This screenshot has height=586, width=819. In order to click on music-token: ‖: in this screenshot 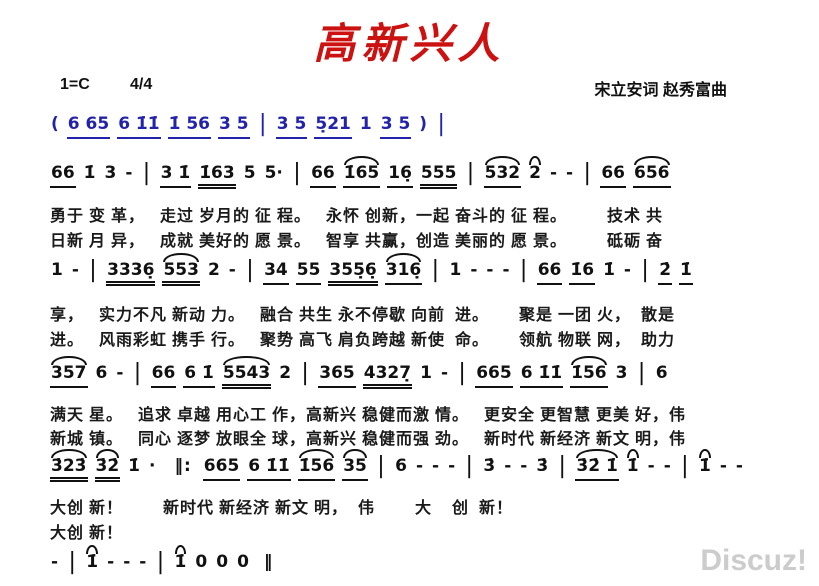, I will do `click(183, 466)`.